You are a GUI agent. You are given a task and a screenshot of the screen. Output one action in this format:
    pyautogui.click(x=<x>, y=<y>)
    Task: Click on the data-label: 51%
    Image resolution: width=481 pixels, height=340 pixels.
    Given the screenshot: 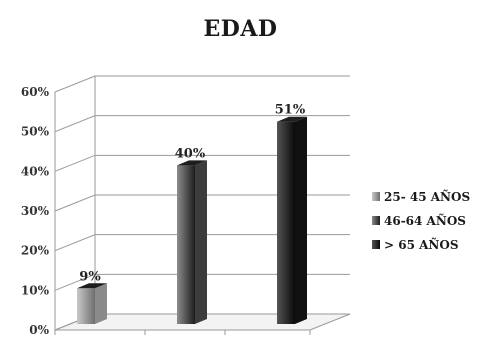 What is the action you would take?
    pyautogui.click(x=290, y=110)
    